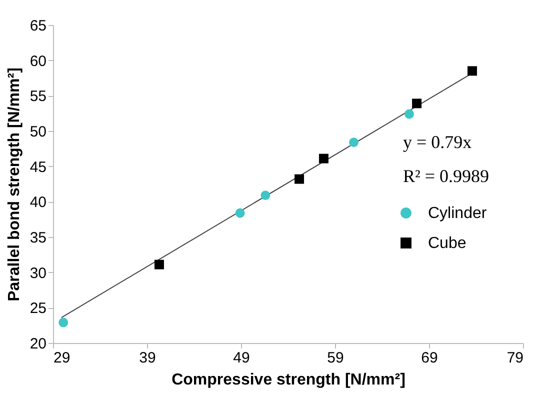  I want to click on legend-label: Cube, so click(447, 243).